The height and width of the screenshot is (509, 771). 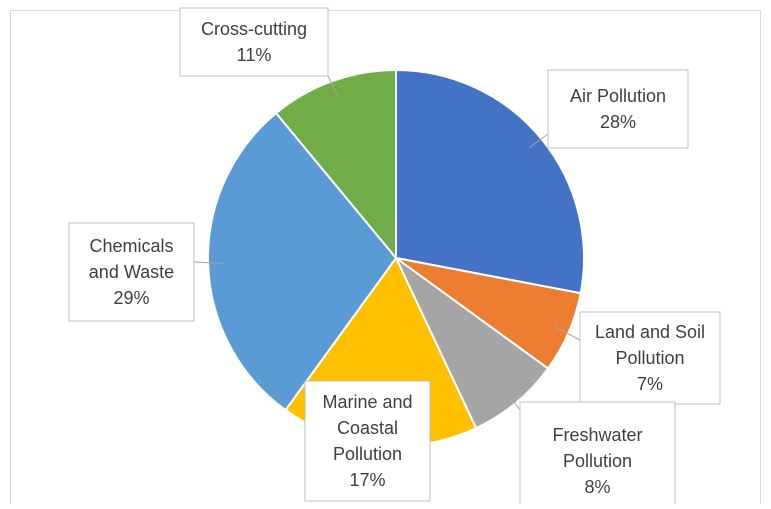 What do you see at coordinates (472, 343) in the screenshot?
I see `pie-slice-freshwater-pollution` at bounding box center [472, 343].